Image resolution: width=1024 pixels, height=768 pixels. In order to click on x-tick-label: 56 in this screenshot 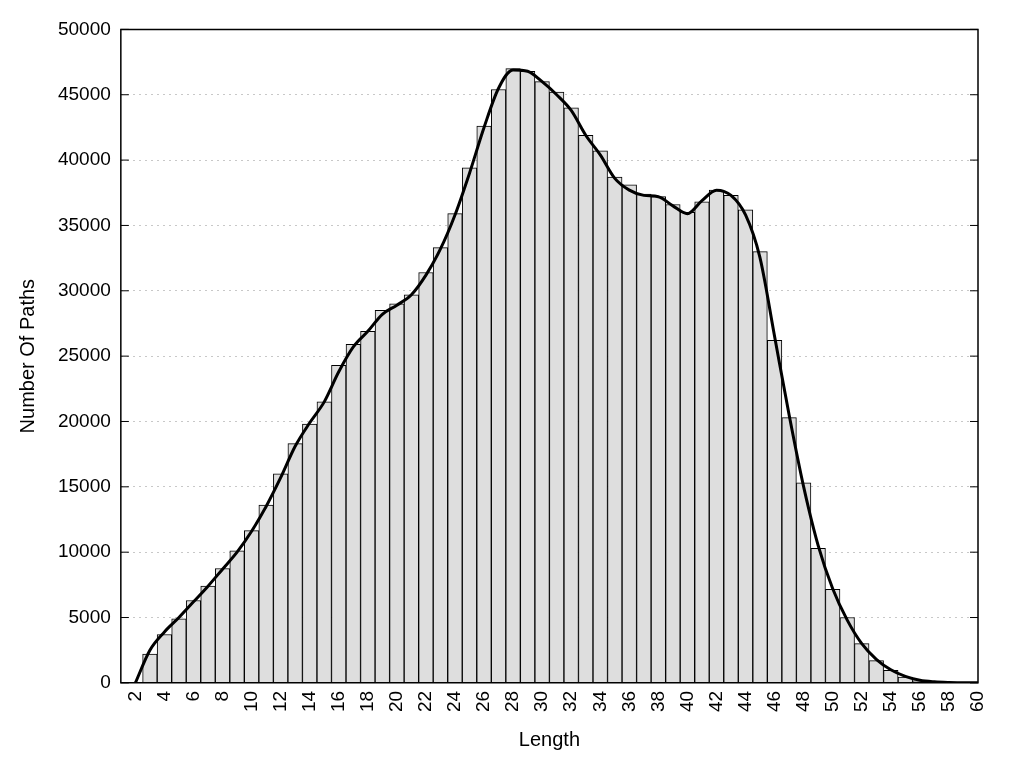, I will do `click(919, 701)`.